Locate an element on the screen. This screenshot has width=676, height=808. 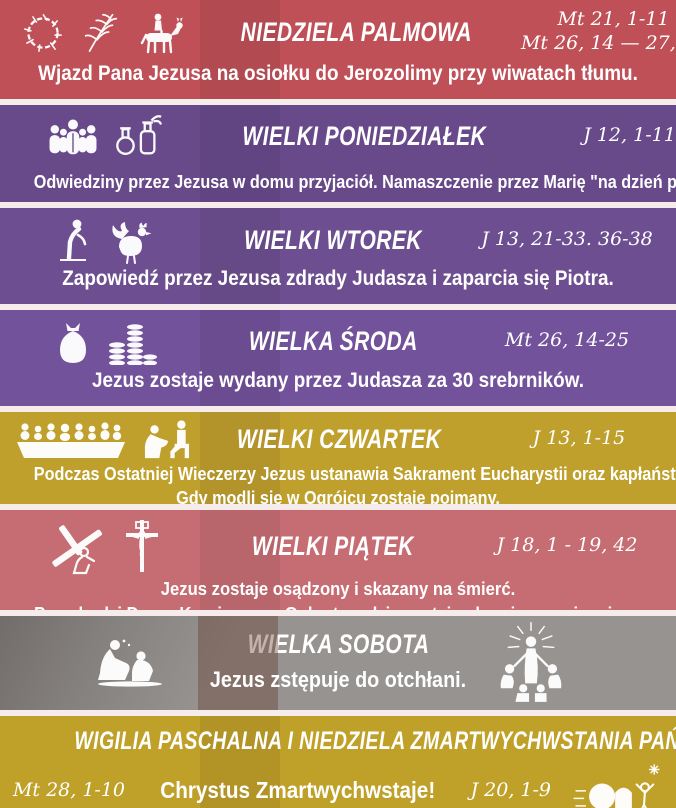
band-title: WIELKI CZWARTEK is located at coordinates (339, 438).